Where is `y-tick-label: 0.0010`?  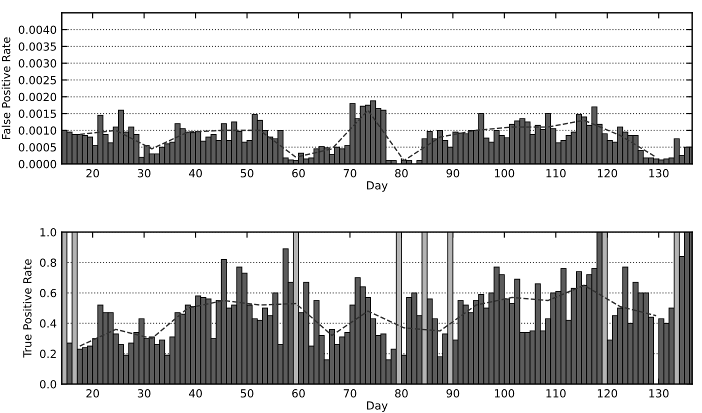
y-tick-label: 0.0010 is located at coordinates (37, 130).